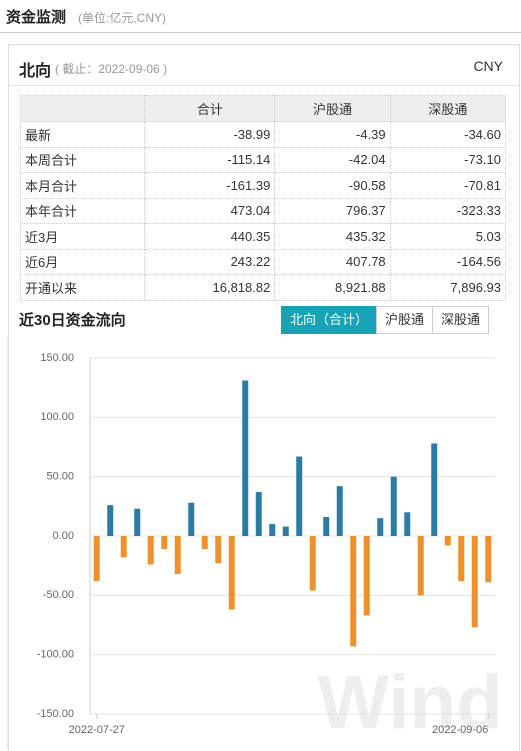 The image size is (521, 751). Describe the element at coordinates (448, 210) in the screenshot. I see `table-cell: -323.33` at that location.